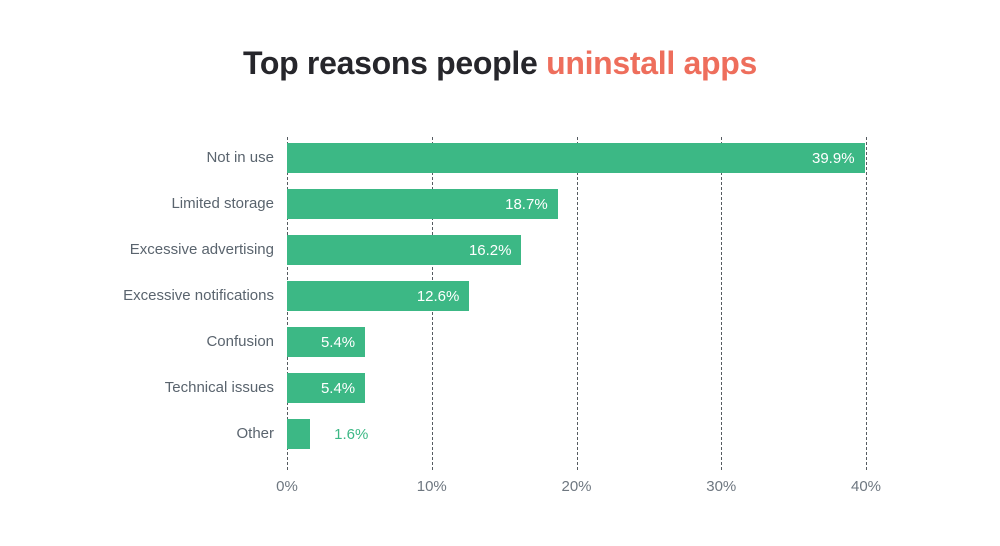 The width and height of the screenshot is (1000, 546). Describe the element at coordinates (198, 295) in the screenshot. I see `category-label: Excessive notifications` at that location.